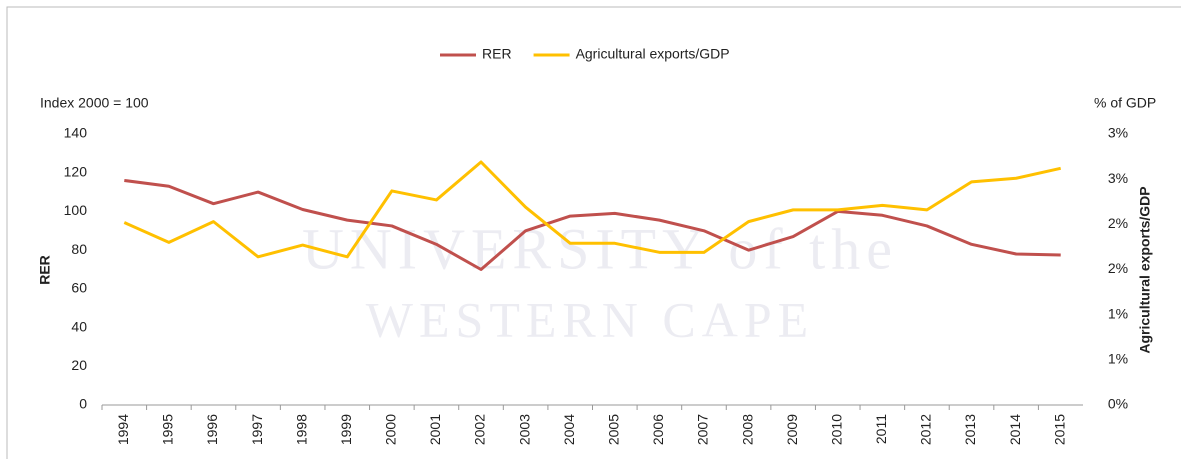 Image resolution: width=1181 pixels, height=459 pixels. I want to click on x-tick-label: 2014, so click(1015, 429).